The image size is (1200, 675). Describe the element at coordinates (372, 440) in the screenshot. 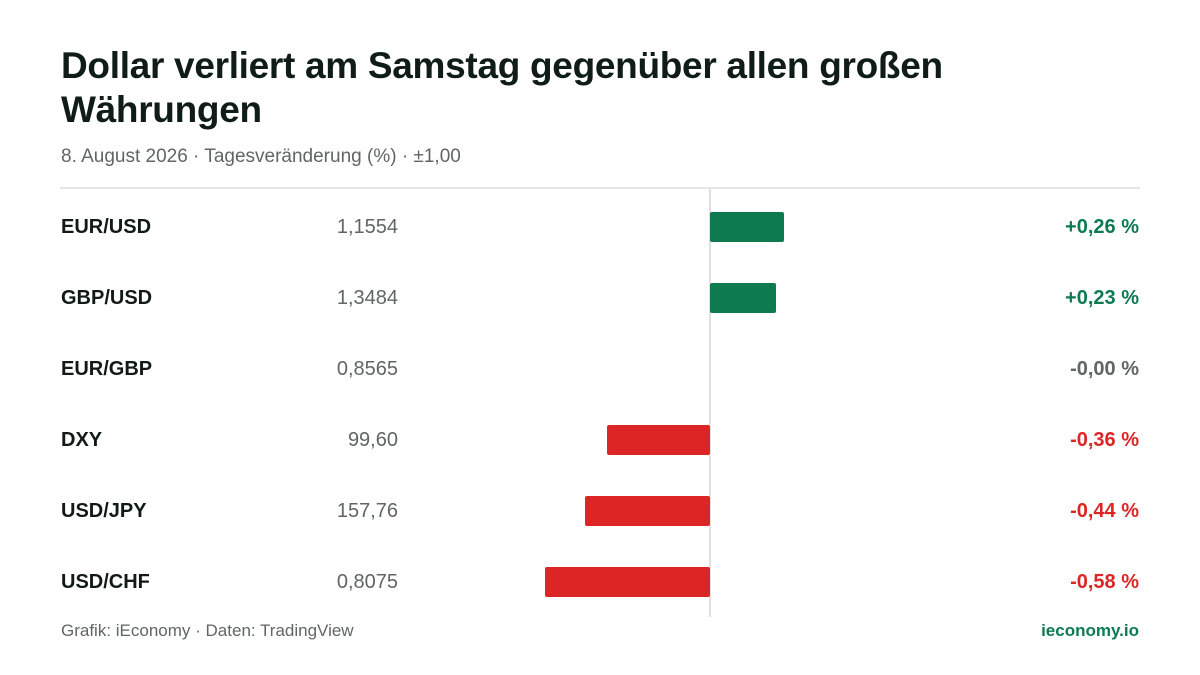

I see `rate-value: 99,60` at that location.